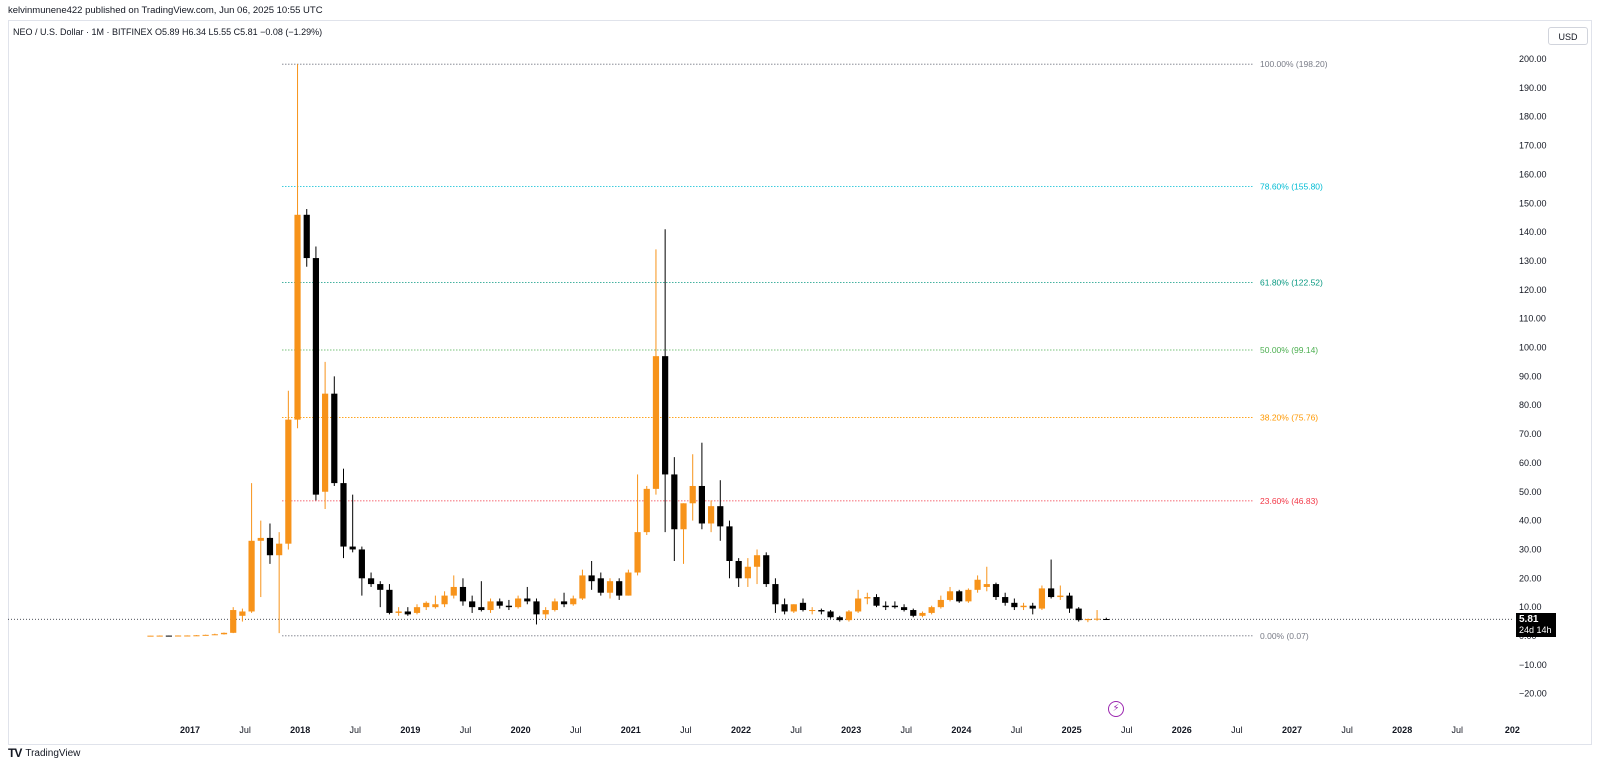 This screenshot has height=783, width=1600. I want to click on bar-countdown: 24d 14h, so click(1535, 630).